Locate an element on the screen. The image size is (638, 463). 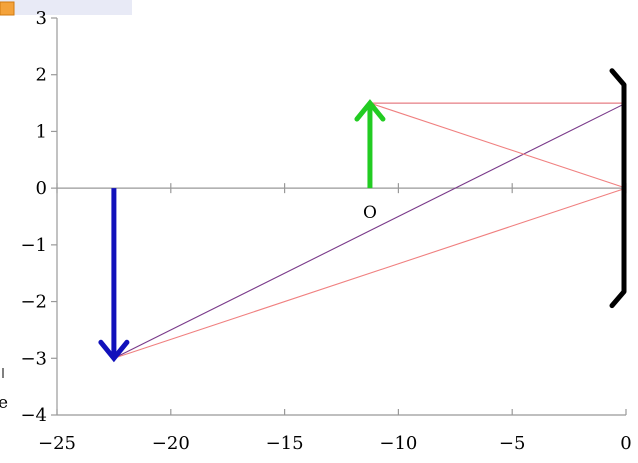
y-tick-label: −3 is located at coordinates (33, 358).